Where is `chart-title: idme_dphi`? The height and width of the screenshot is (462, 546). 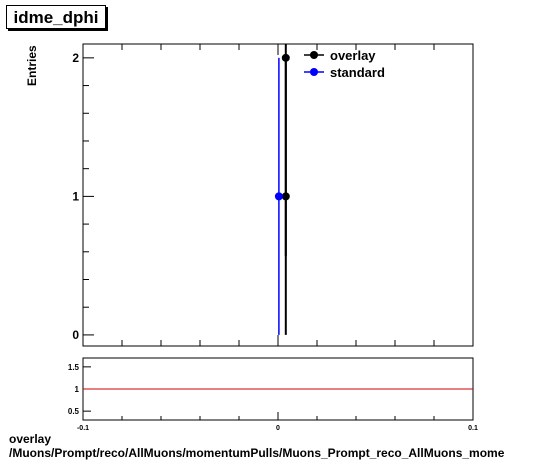
chart-title: idme_dphi is located at coordinates (56, 17).